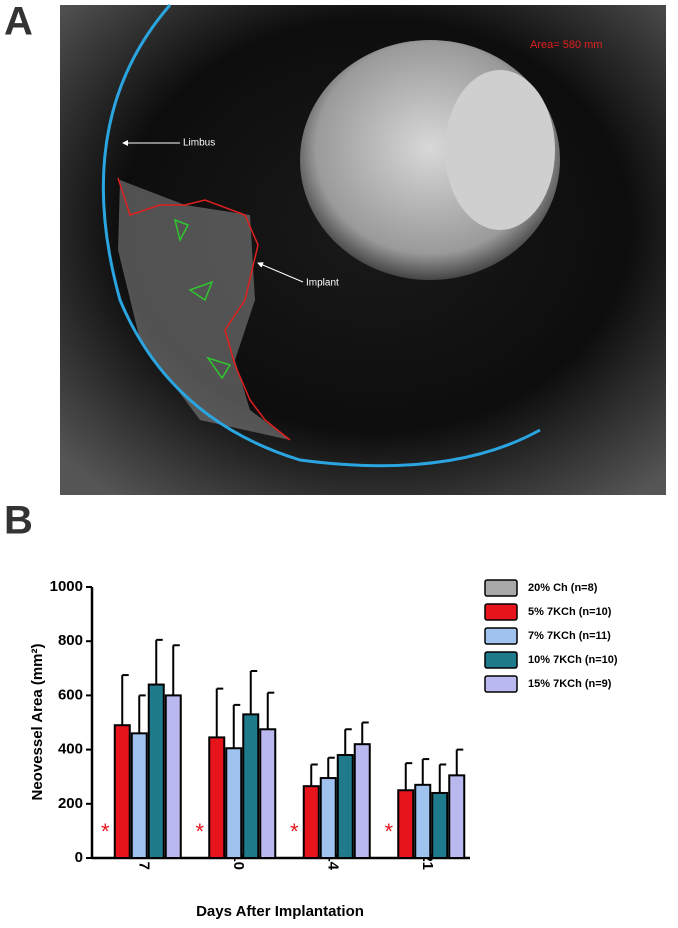 The image size is (678, 928). I want to click on limbus-label: Limbus, so click(199, 143).